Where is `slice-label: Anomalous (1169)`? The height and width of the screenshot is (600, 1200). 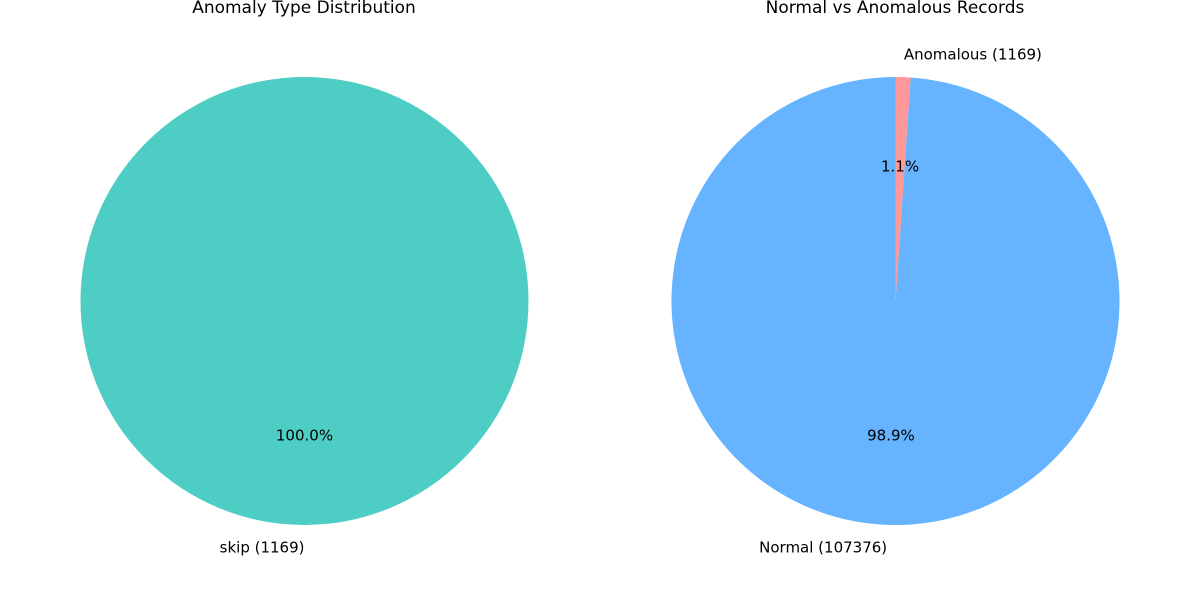
slice-label: Anomalous (1169) is located at coordinates (973, 55).